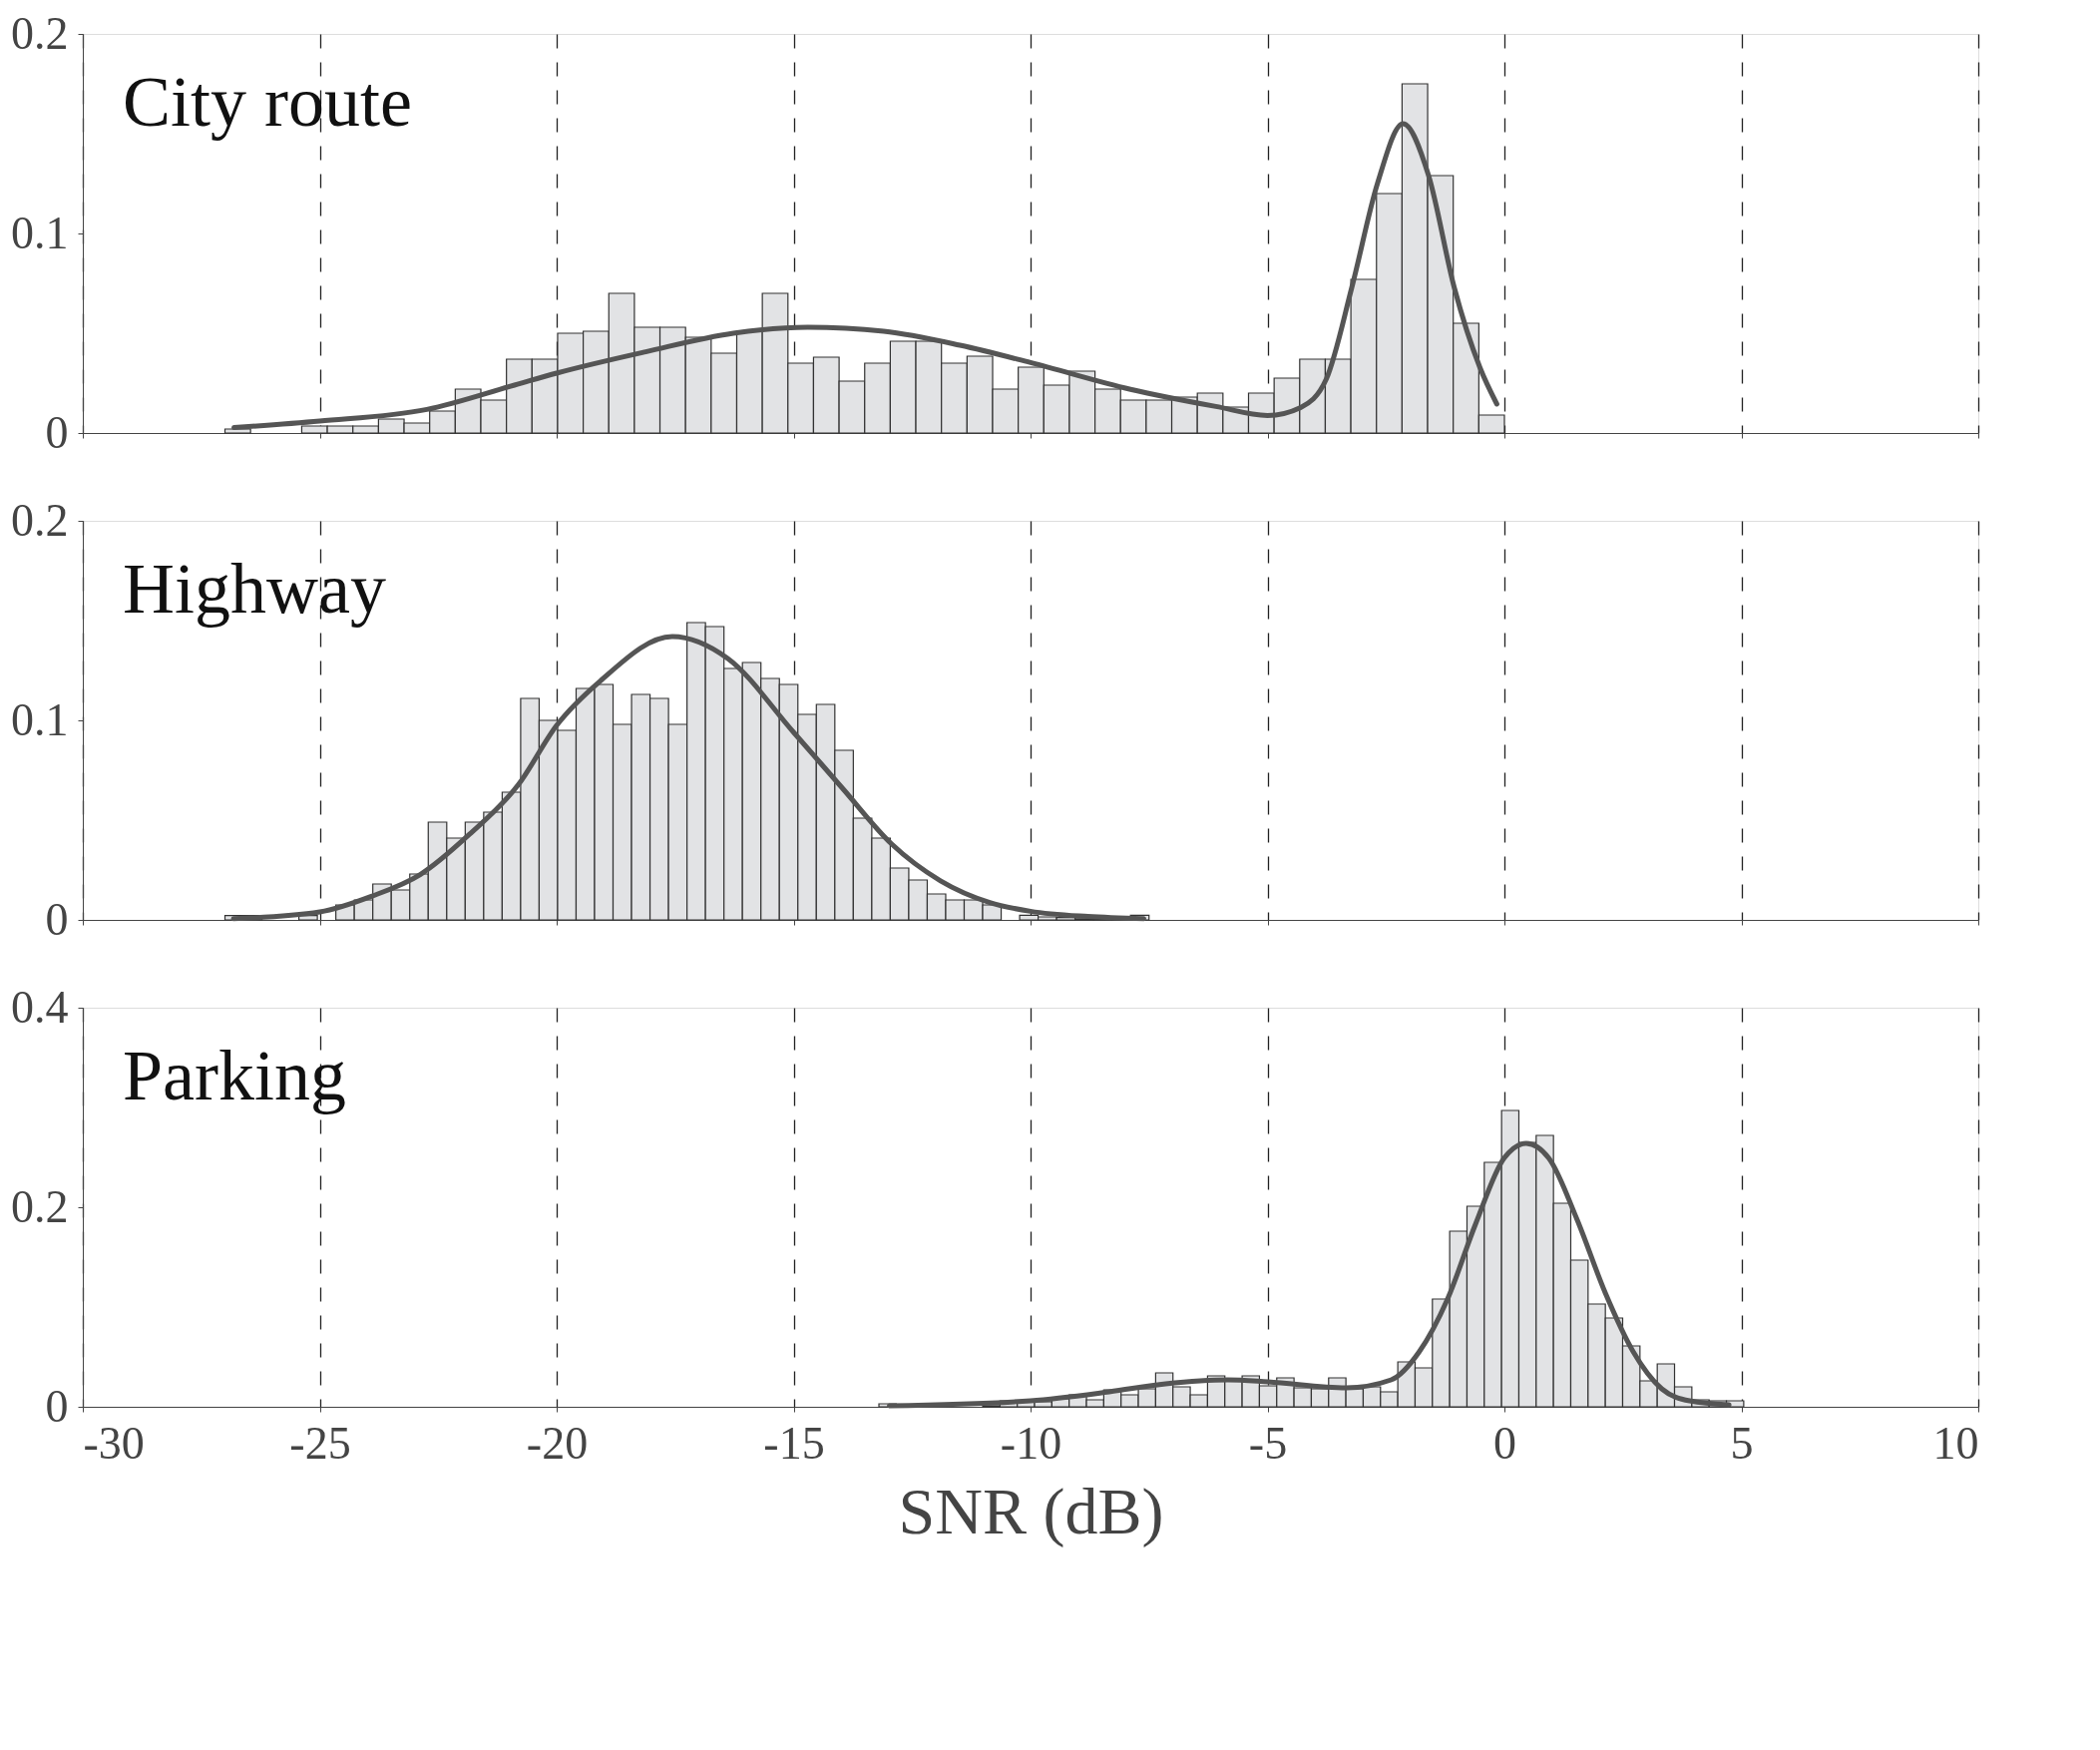 This screenshot has height=1750, width=2100. I want to click on chart-title: Highway, so click(254, 589).